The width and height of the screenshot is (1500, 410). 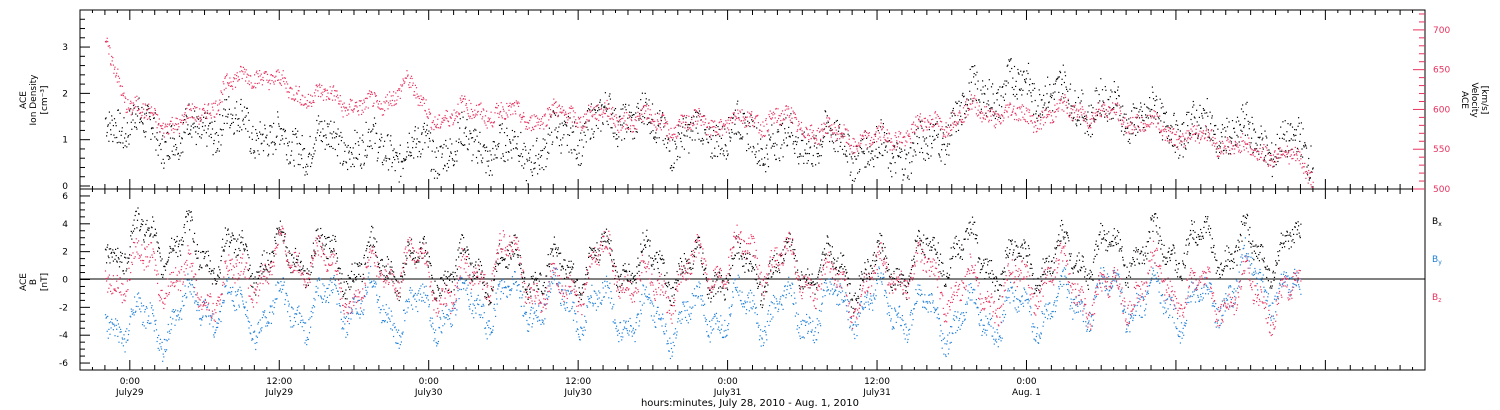 What do you see at coordinates (65, 253) in the screenshot?
I see `bottom-left-tick-label: 2` at bounding box center [65, 253].